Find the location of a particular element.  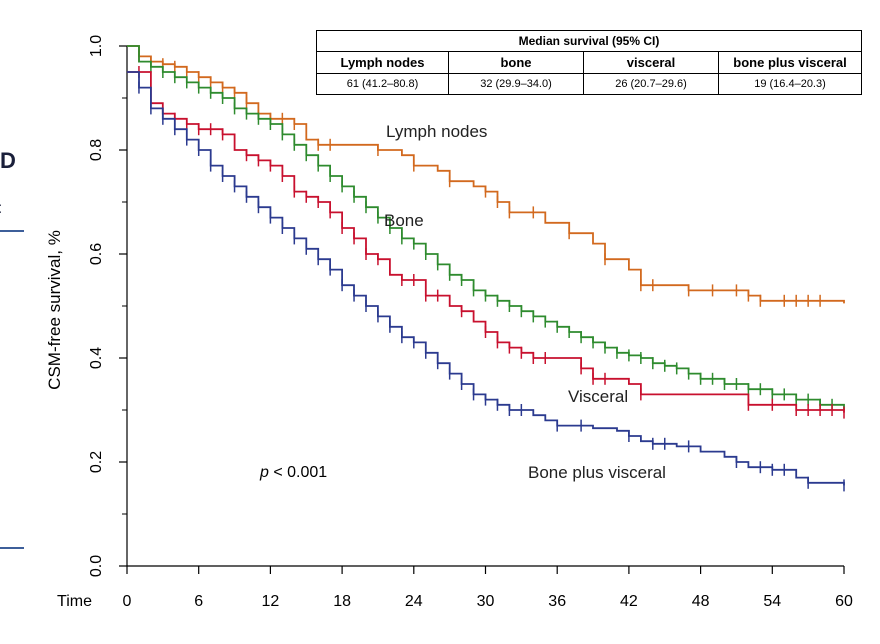

y-tick-label: 0.8 is located at coordinates (96, 150).